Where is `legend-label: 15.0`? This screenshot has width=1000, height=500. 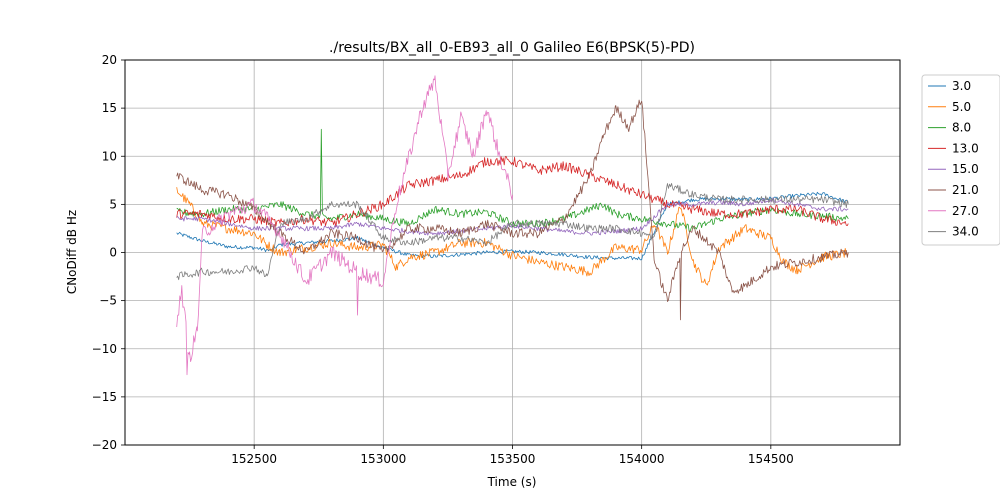 legend-label: 15.0 is located at coordinates (965, 169).